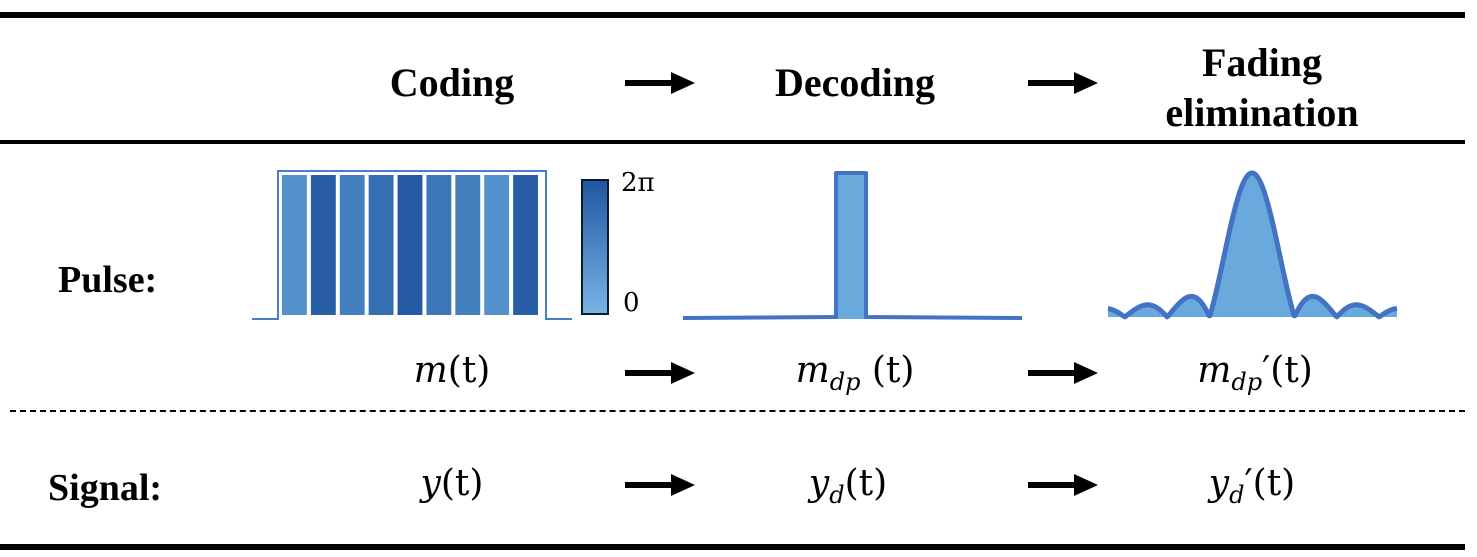  I want to click on header-fading-line2: elimination, so click(1262, 112).